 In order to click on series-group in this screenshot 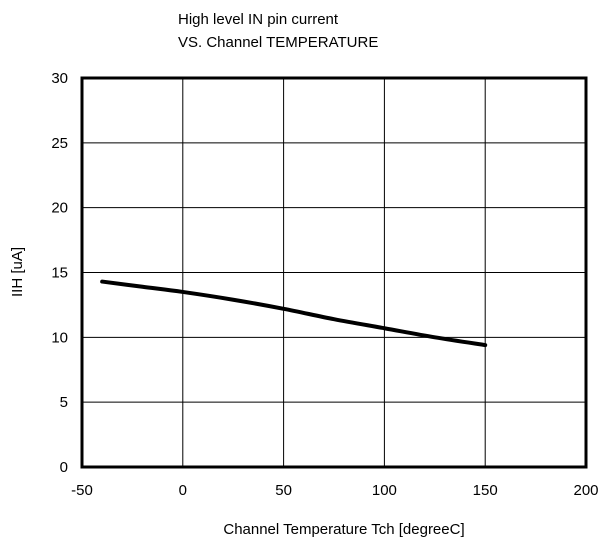, I will do `click(294, 313)`.